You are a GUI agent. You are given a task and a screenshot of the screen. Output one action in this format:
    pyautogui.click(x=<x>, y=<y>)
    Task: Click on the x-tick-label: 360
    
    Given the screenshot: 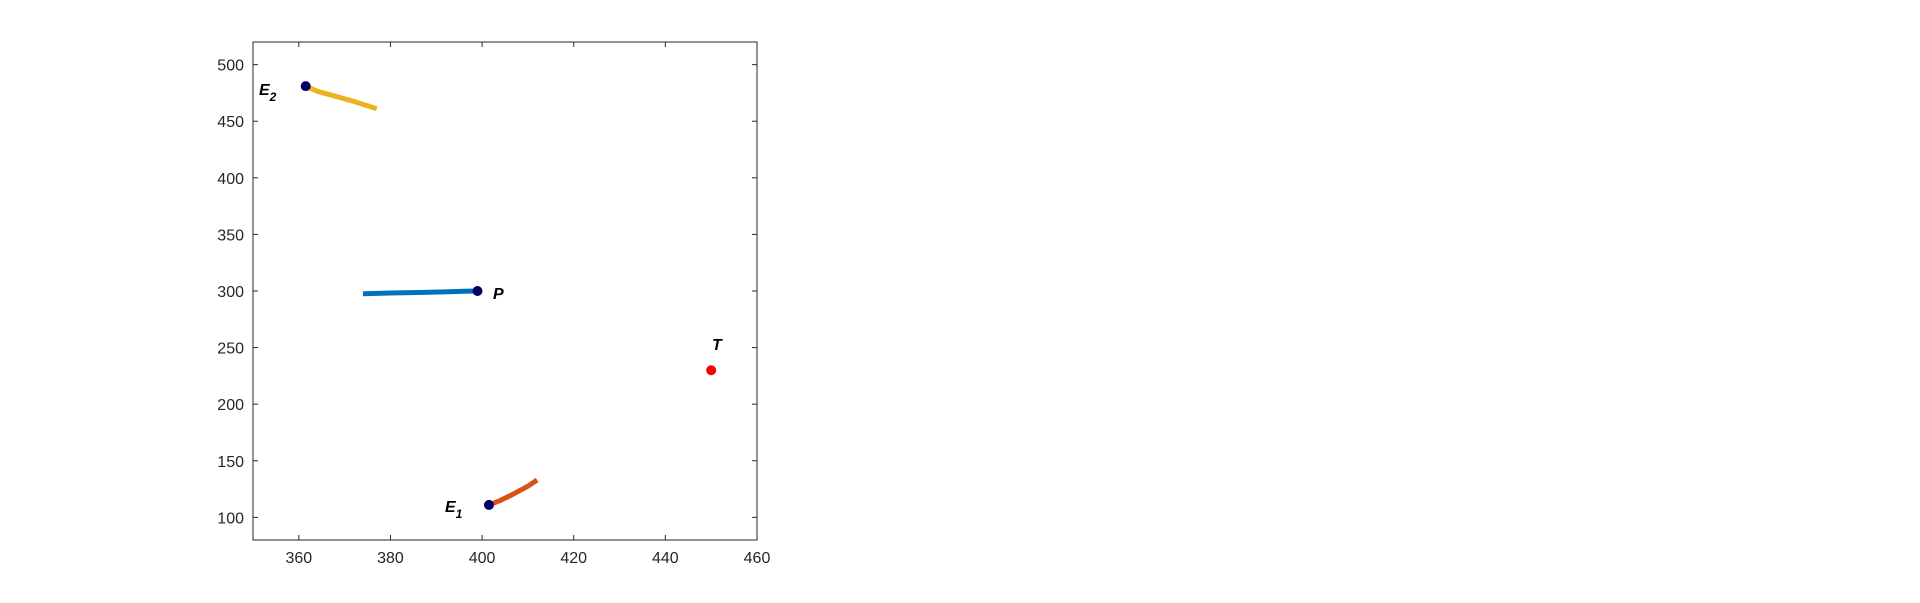 What is the action you would take?
    pyautogui.click(x=298, y=558)
    